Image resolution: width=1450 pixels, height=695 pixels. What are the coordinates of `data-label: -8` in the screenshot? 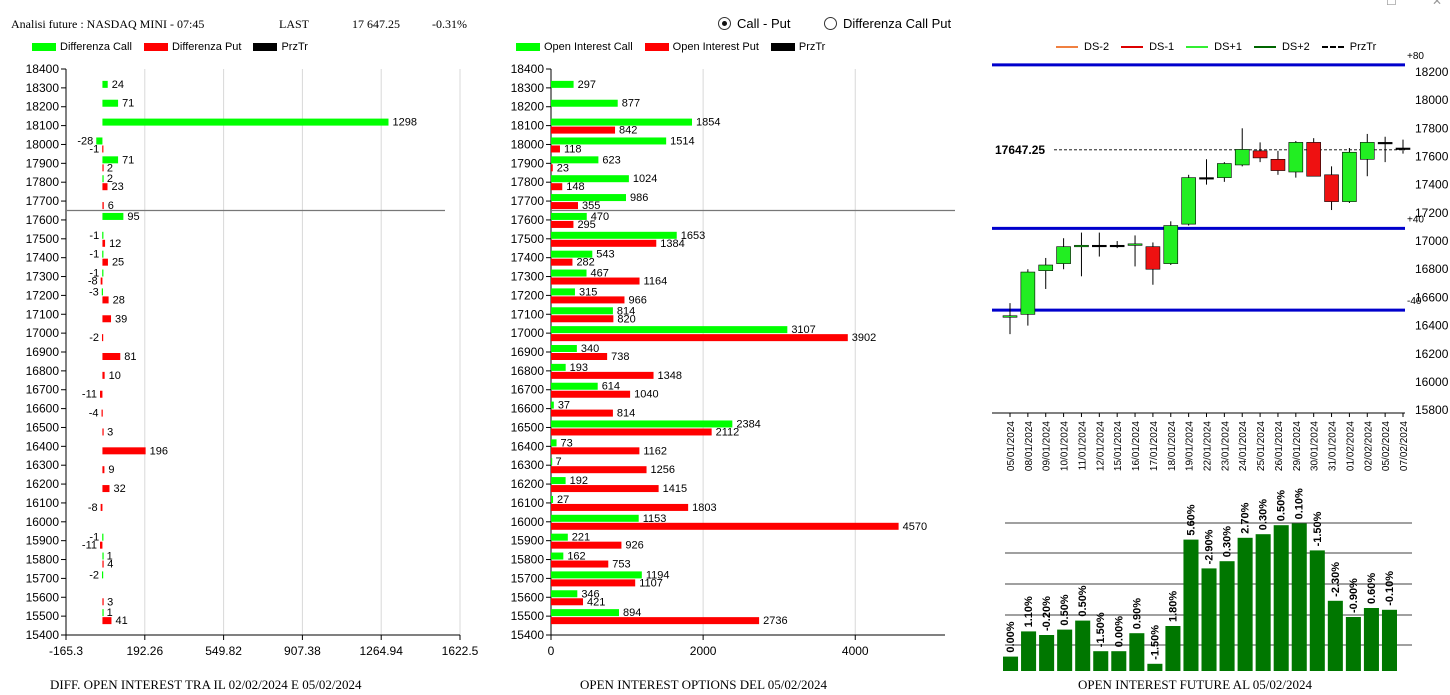 It's located at (93, 508).